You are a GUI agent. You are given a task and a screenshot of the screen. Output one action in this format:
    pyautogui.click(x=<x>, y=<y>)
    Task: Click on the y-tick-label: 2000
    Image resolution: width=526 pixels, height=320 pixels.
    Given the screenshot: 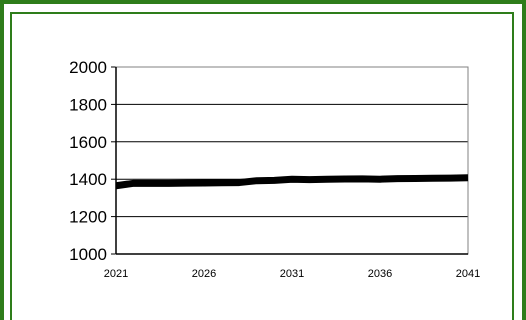 What is the action you would take?
    pyautogui.click(x=88, y=67)
    